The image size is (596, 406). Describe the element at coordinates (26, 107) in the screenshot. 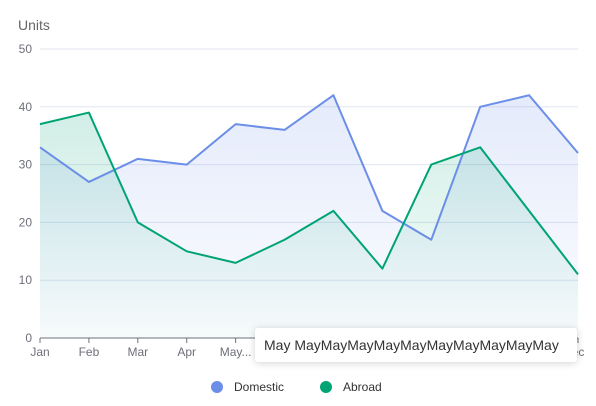

I see `y-tick-label: 40` at that location.